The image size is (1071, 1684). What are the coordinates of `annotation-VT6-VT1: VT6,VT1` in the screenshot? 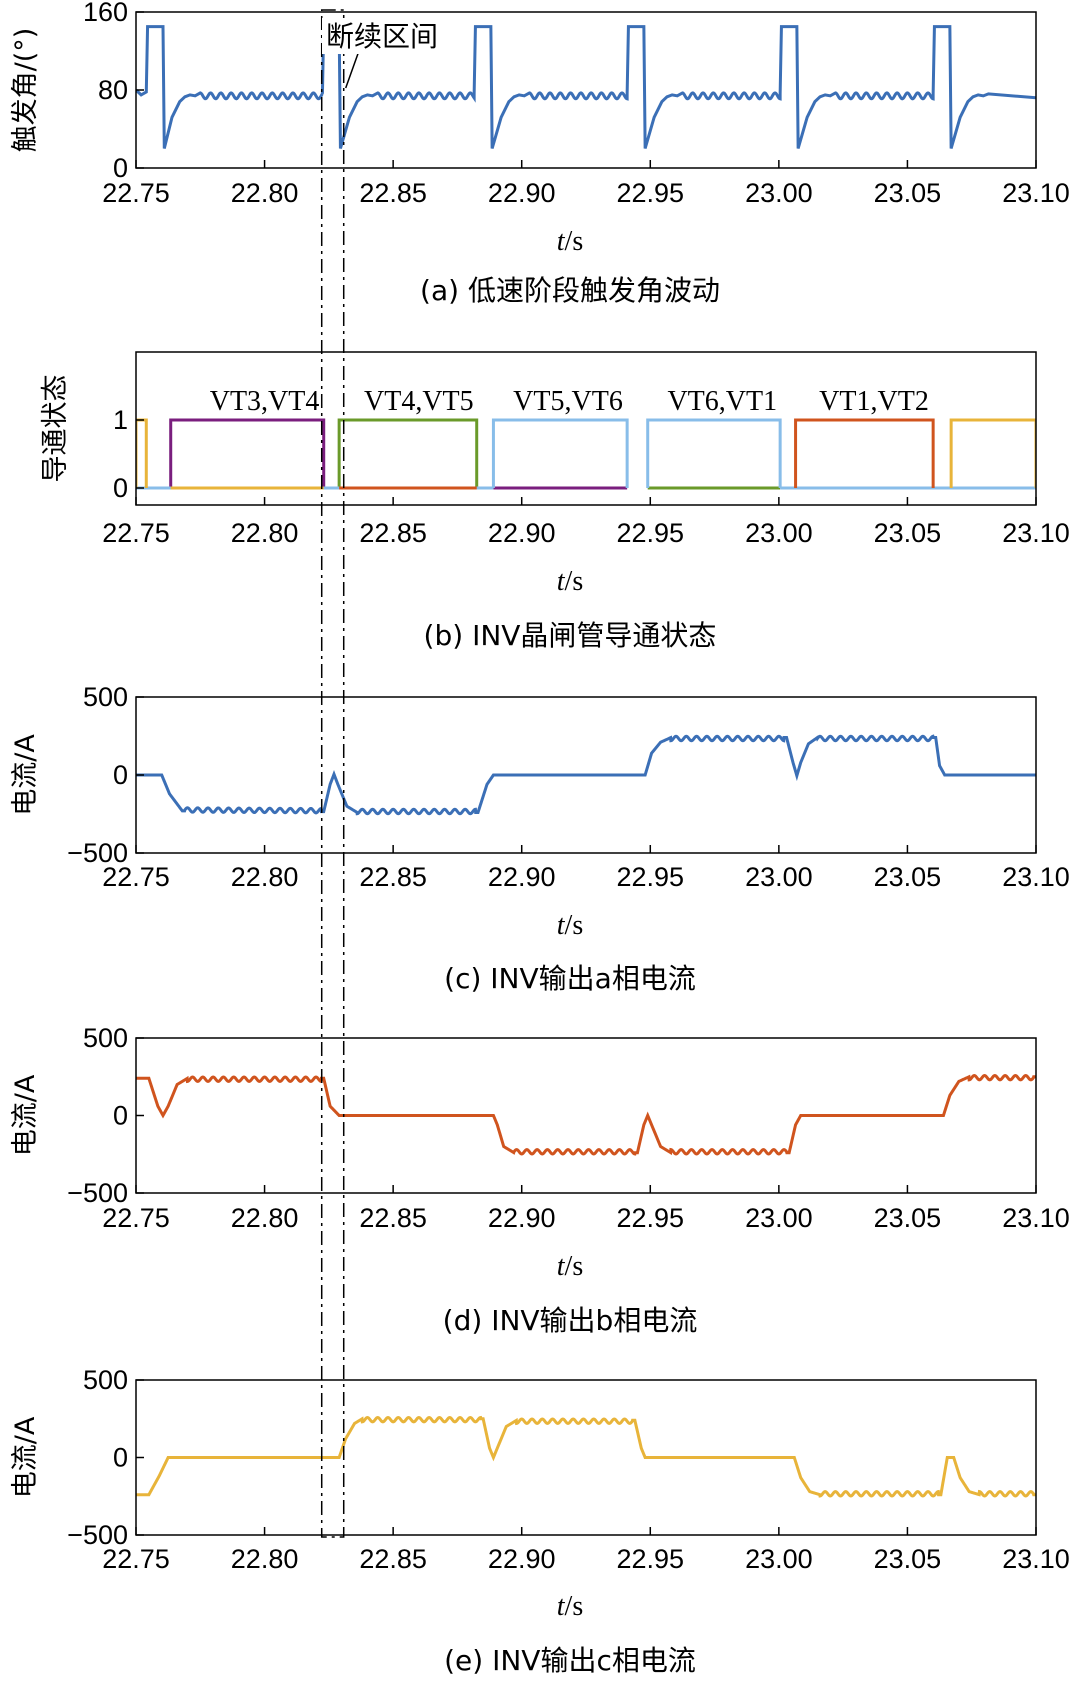 It's located at (722, 401).